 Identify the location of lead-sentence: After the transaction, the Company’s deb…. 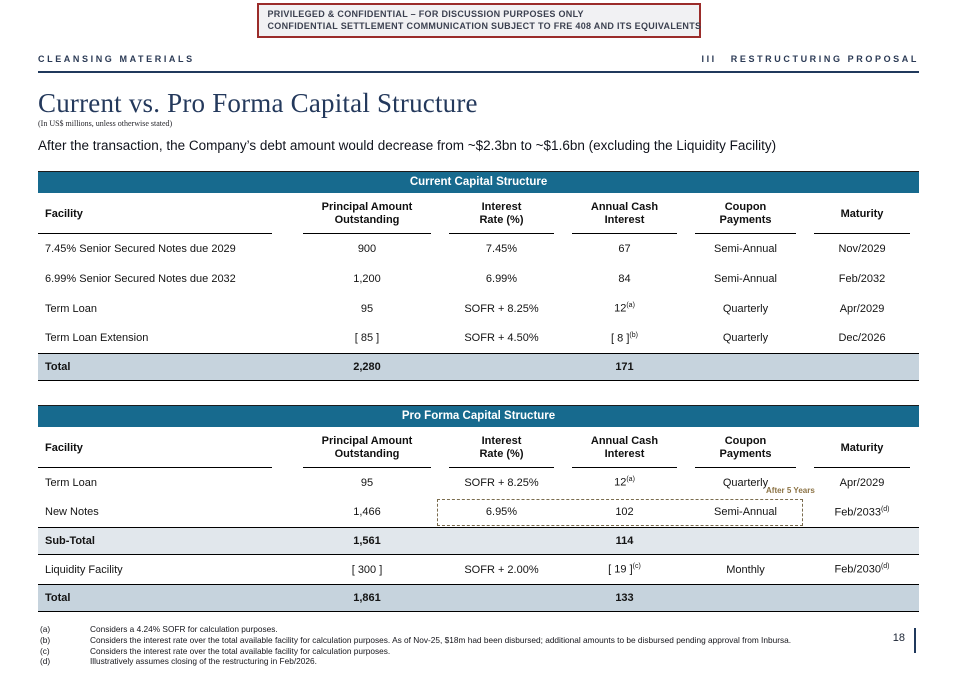
(407, 145).